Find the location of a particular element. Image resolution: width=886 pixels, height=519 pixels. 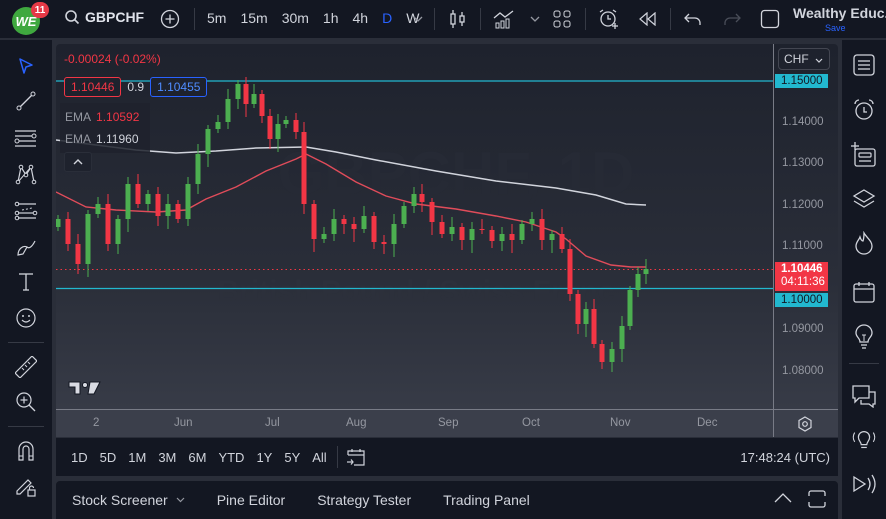

hotlists-button is located at coordinates (864, 243).